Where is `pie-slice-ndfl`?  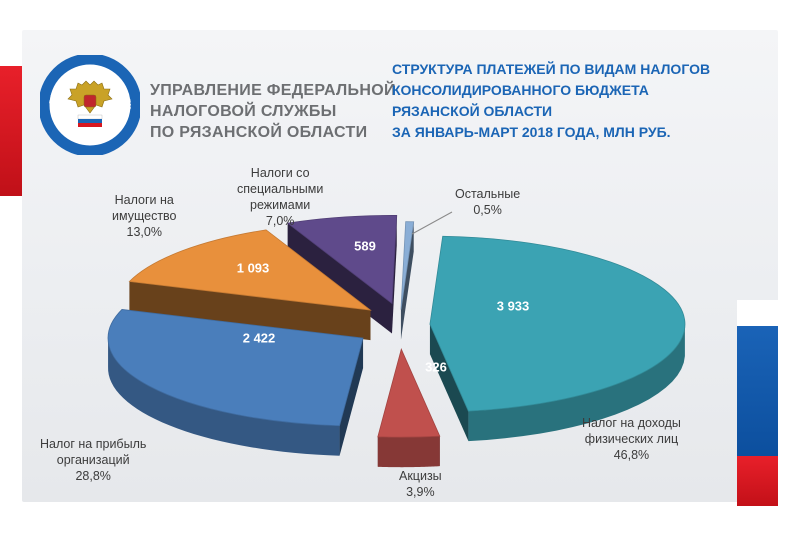
pie-slice-ndfl is located at coordinates (557, 338).